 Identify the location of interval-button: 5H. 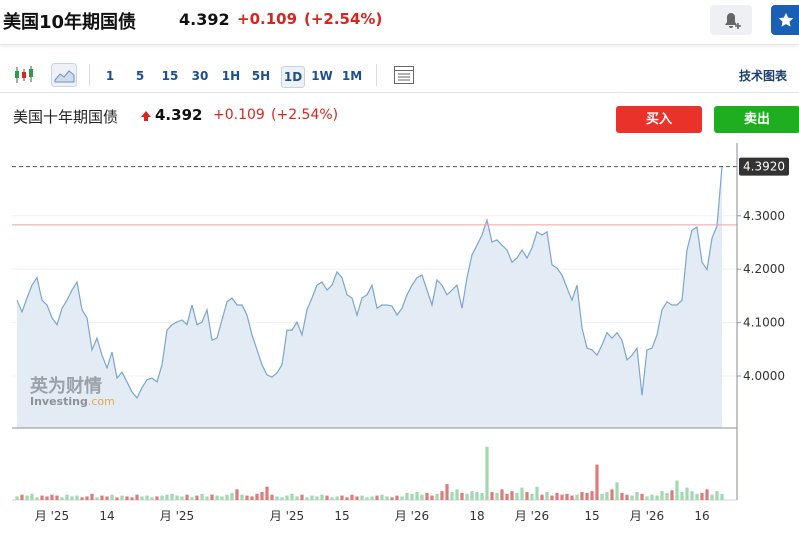
(261, 76).